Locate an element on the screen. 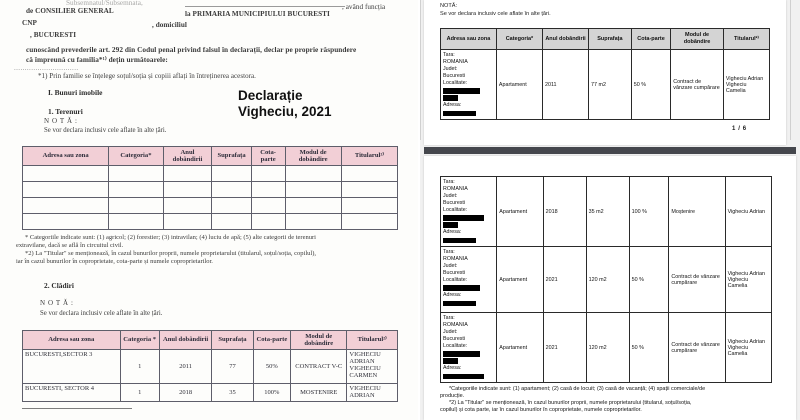  panel-right-edge is located at coordinates (790, 70).